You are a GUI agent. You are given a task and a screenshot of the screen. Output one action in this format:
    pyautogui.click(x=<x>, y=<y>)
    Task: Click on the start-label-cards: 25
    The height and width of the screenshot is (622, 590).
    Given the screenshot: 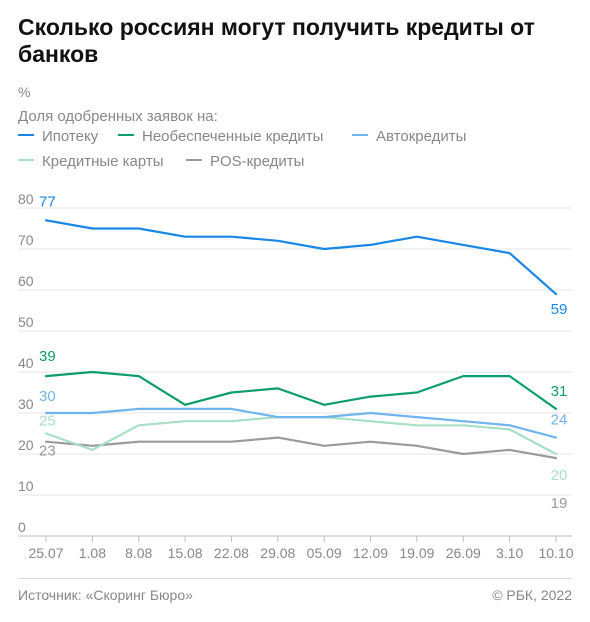 What is the action you would take?
    pyautogui.click(x=47, y=421)
    